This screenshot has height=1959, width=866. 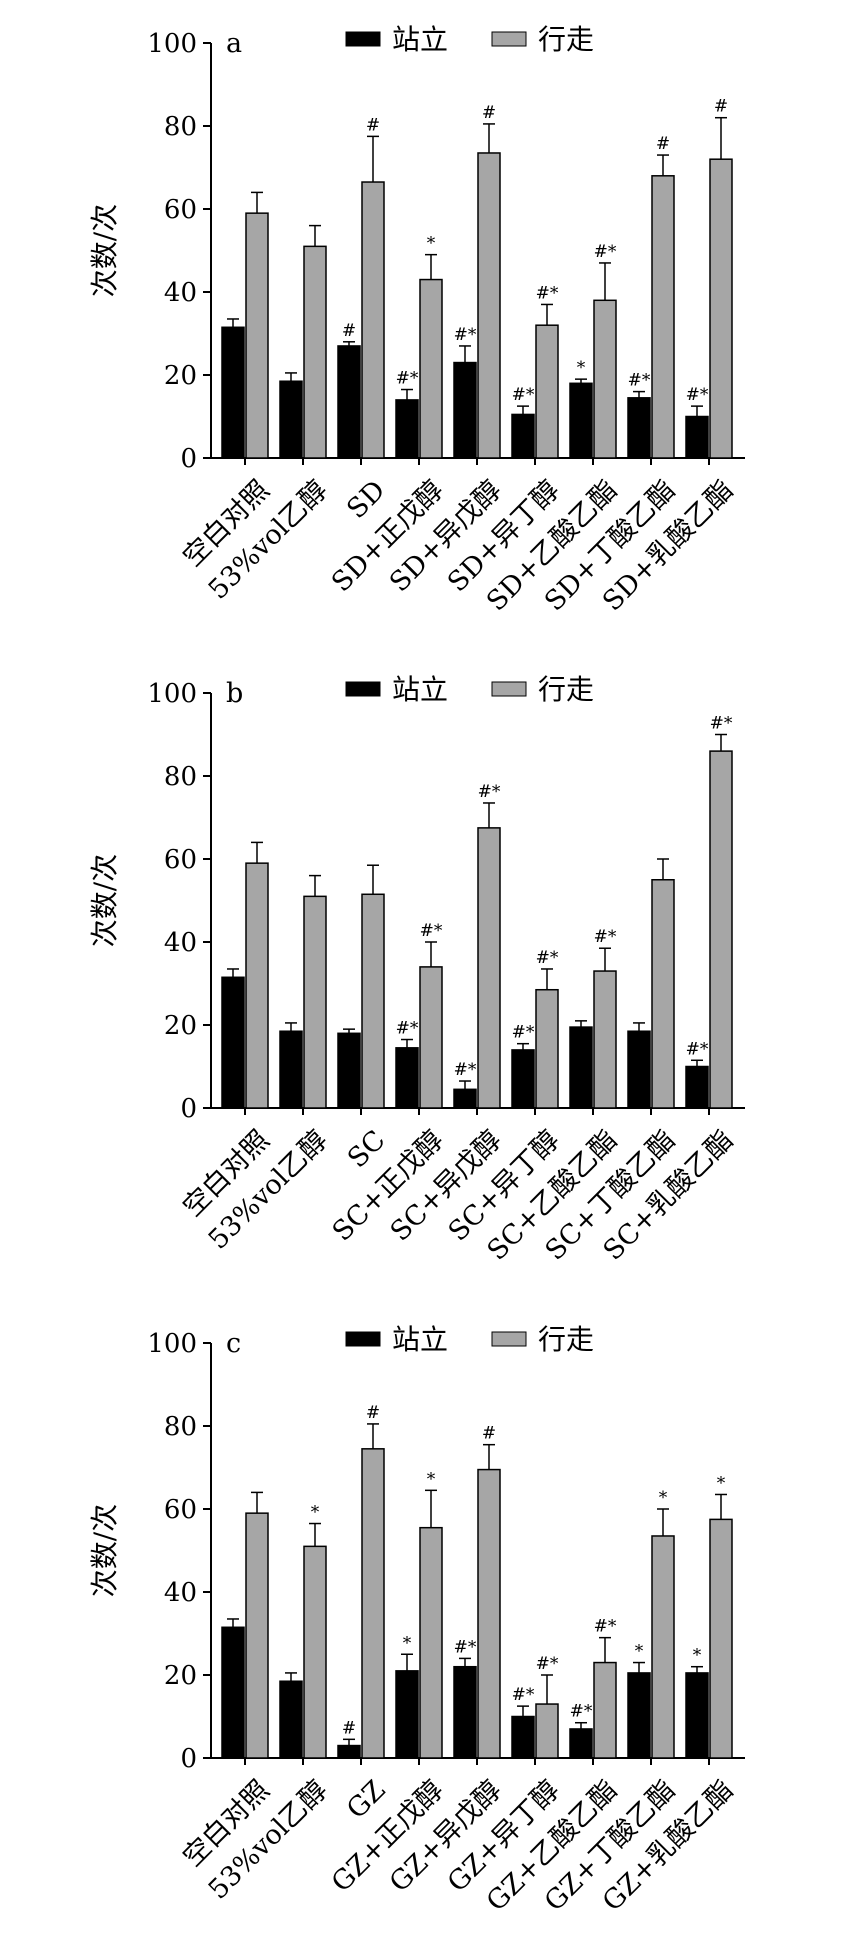 What do you see at coordinates (188, 1759) in the screenshot?
I see `y-tick-label: 0` at bounding box center [188, 1759].